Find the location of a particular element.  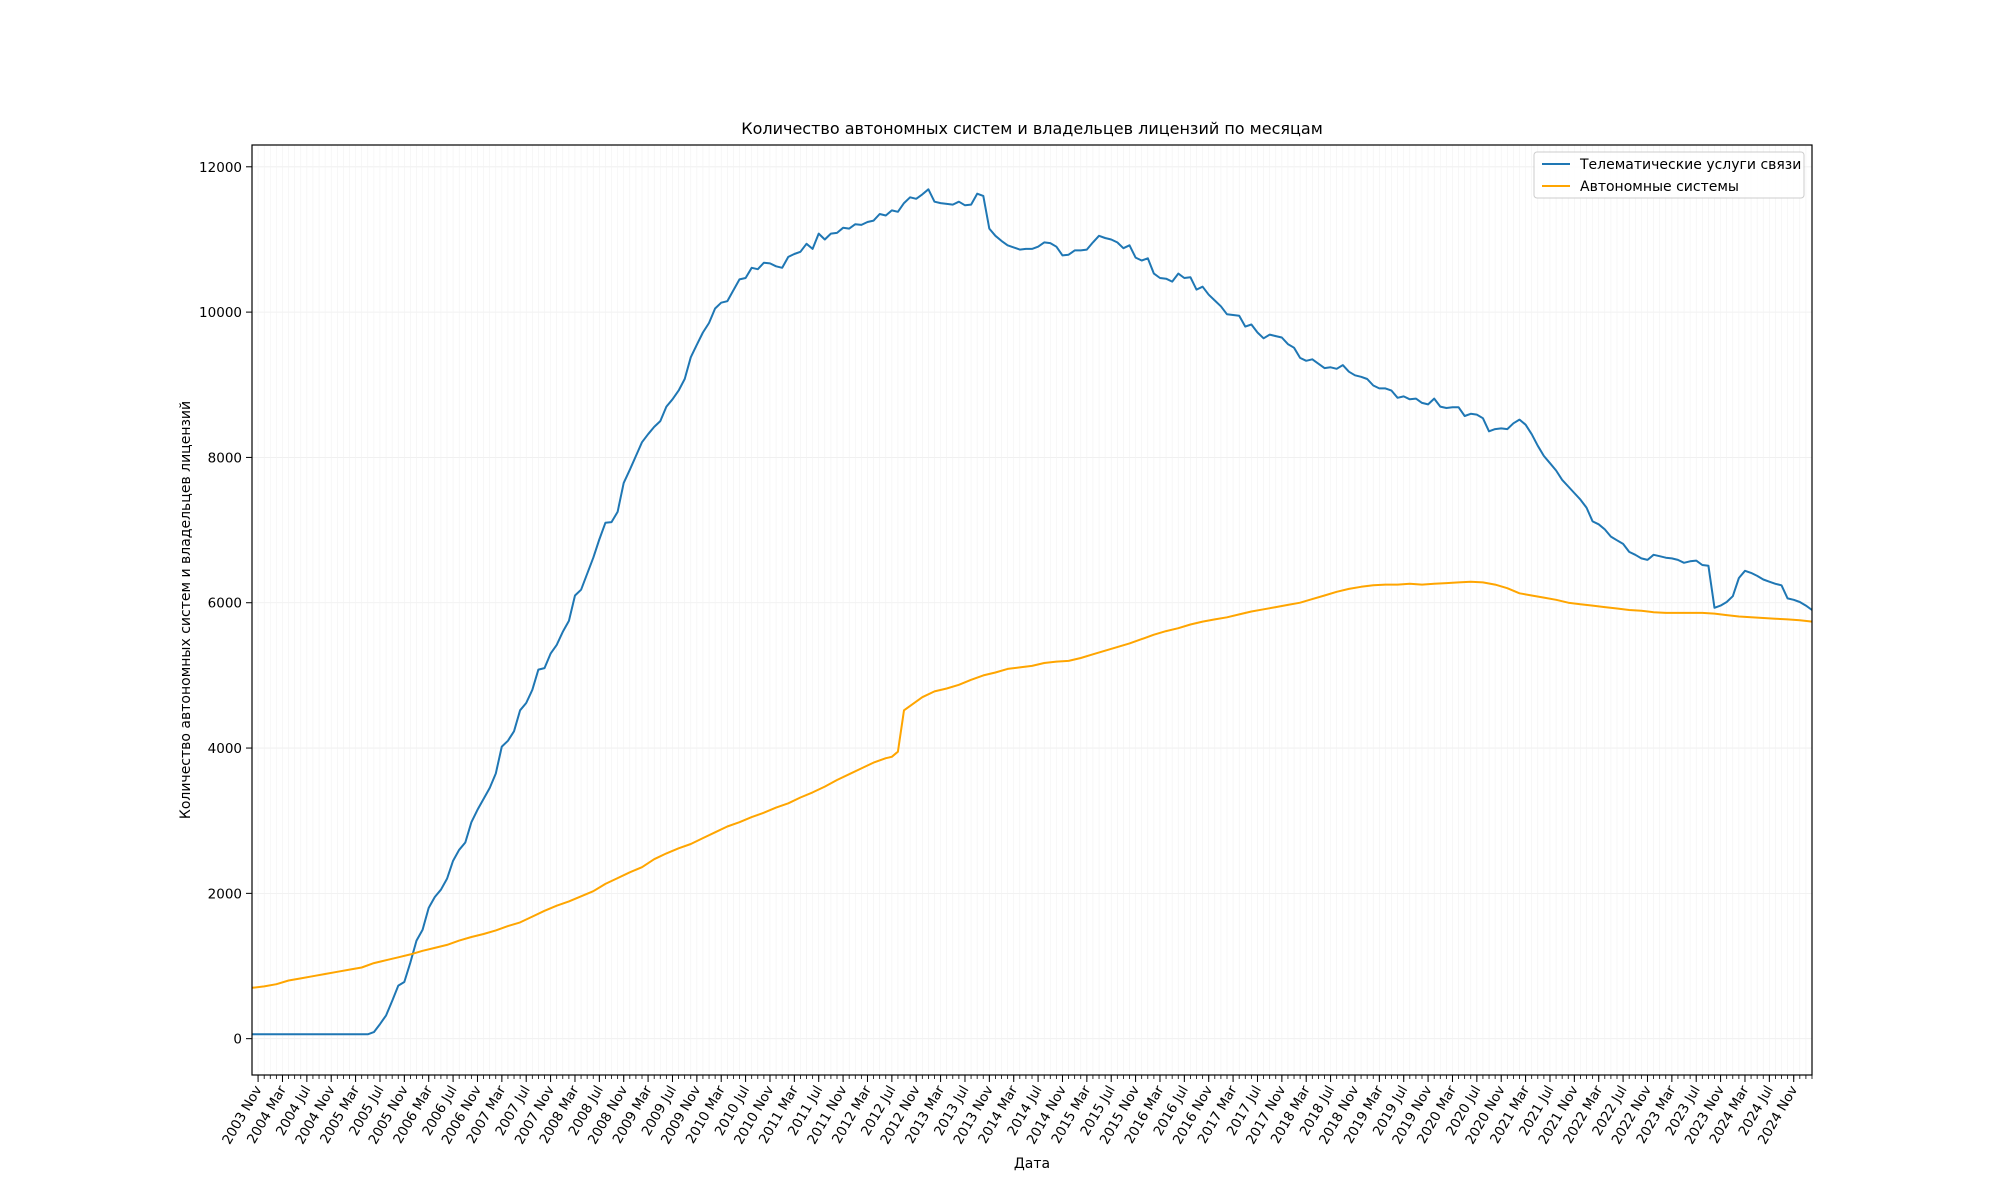

y-axis: 0 2000 4000 6000 8000 10000 12000 is located at coordinates (225, 604).